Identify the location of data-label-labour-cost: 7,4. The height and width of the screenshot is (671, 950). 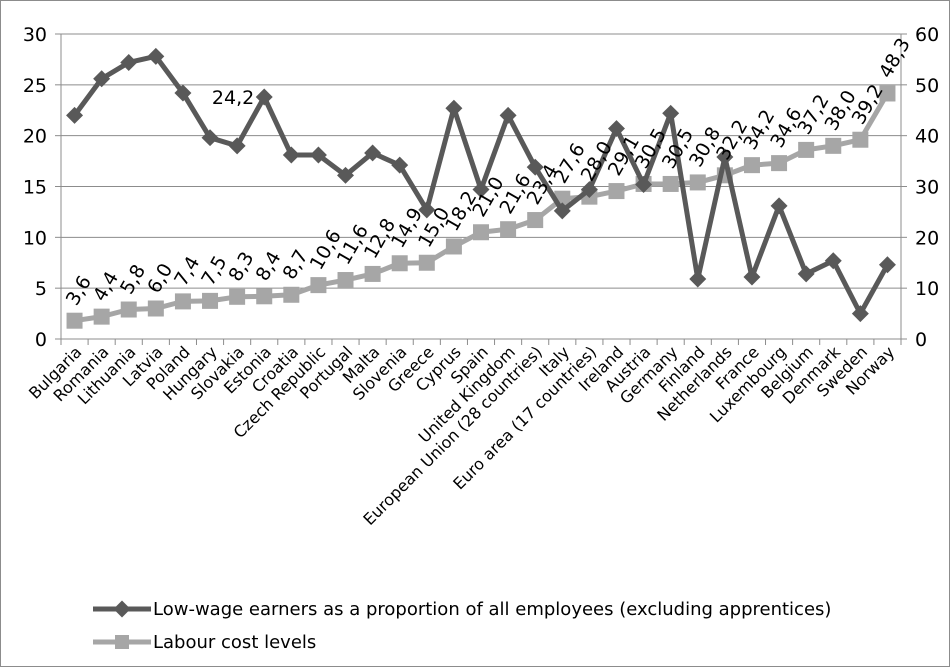
(187, 271).